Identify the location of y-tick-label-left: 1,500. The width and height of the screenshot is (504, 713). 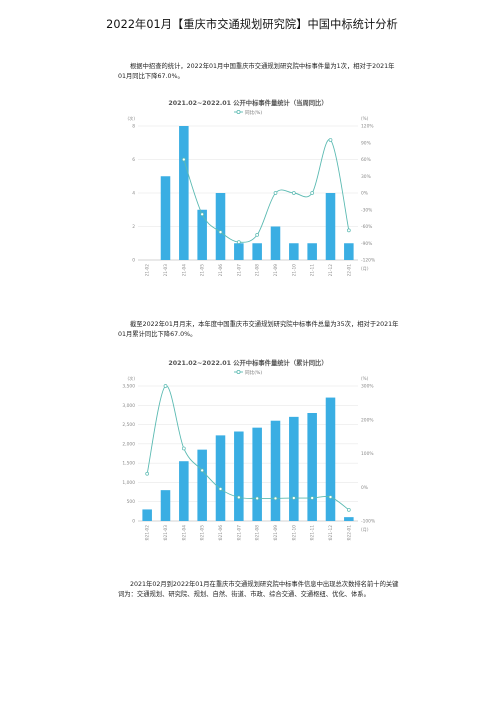
(128, 464).